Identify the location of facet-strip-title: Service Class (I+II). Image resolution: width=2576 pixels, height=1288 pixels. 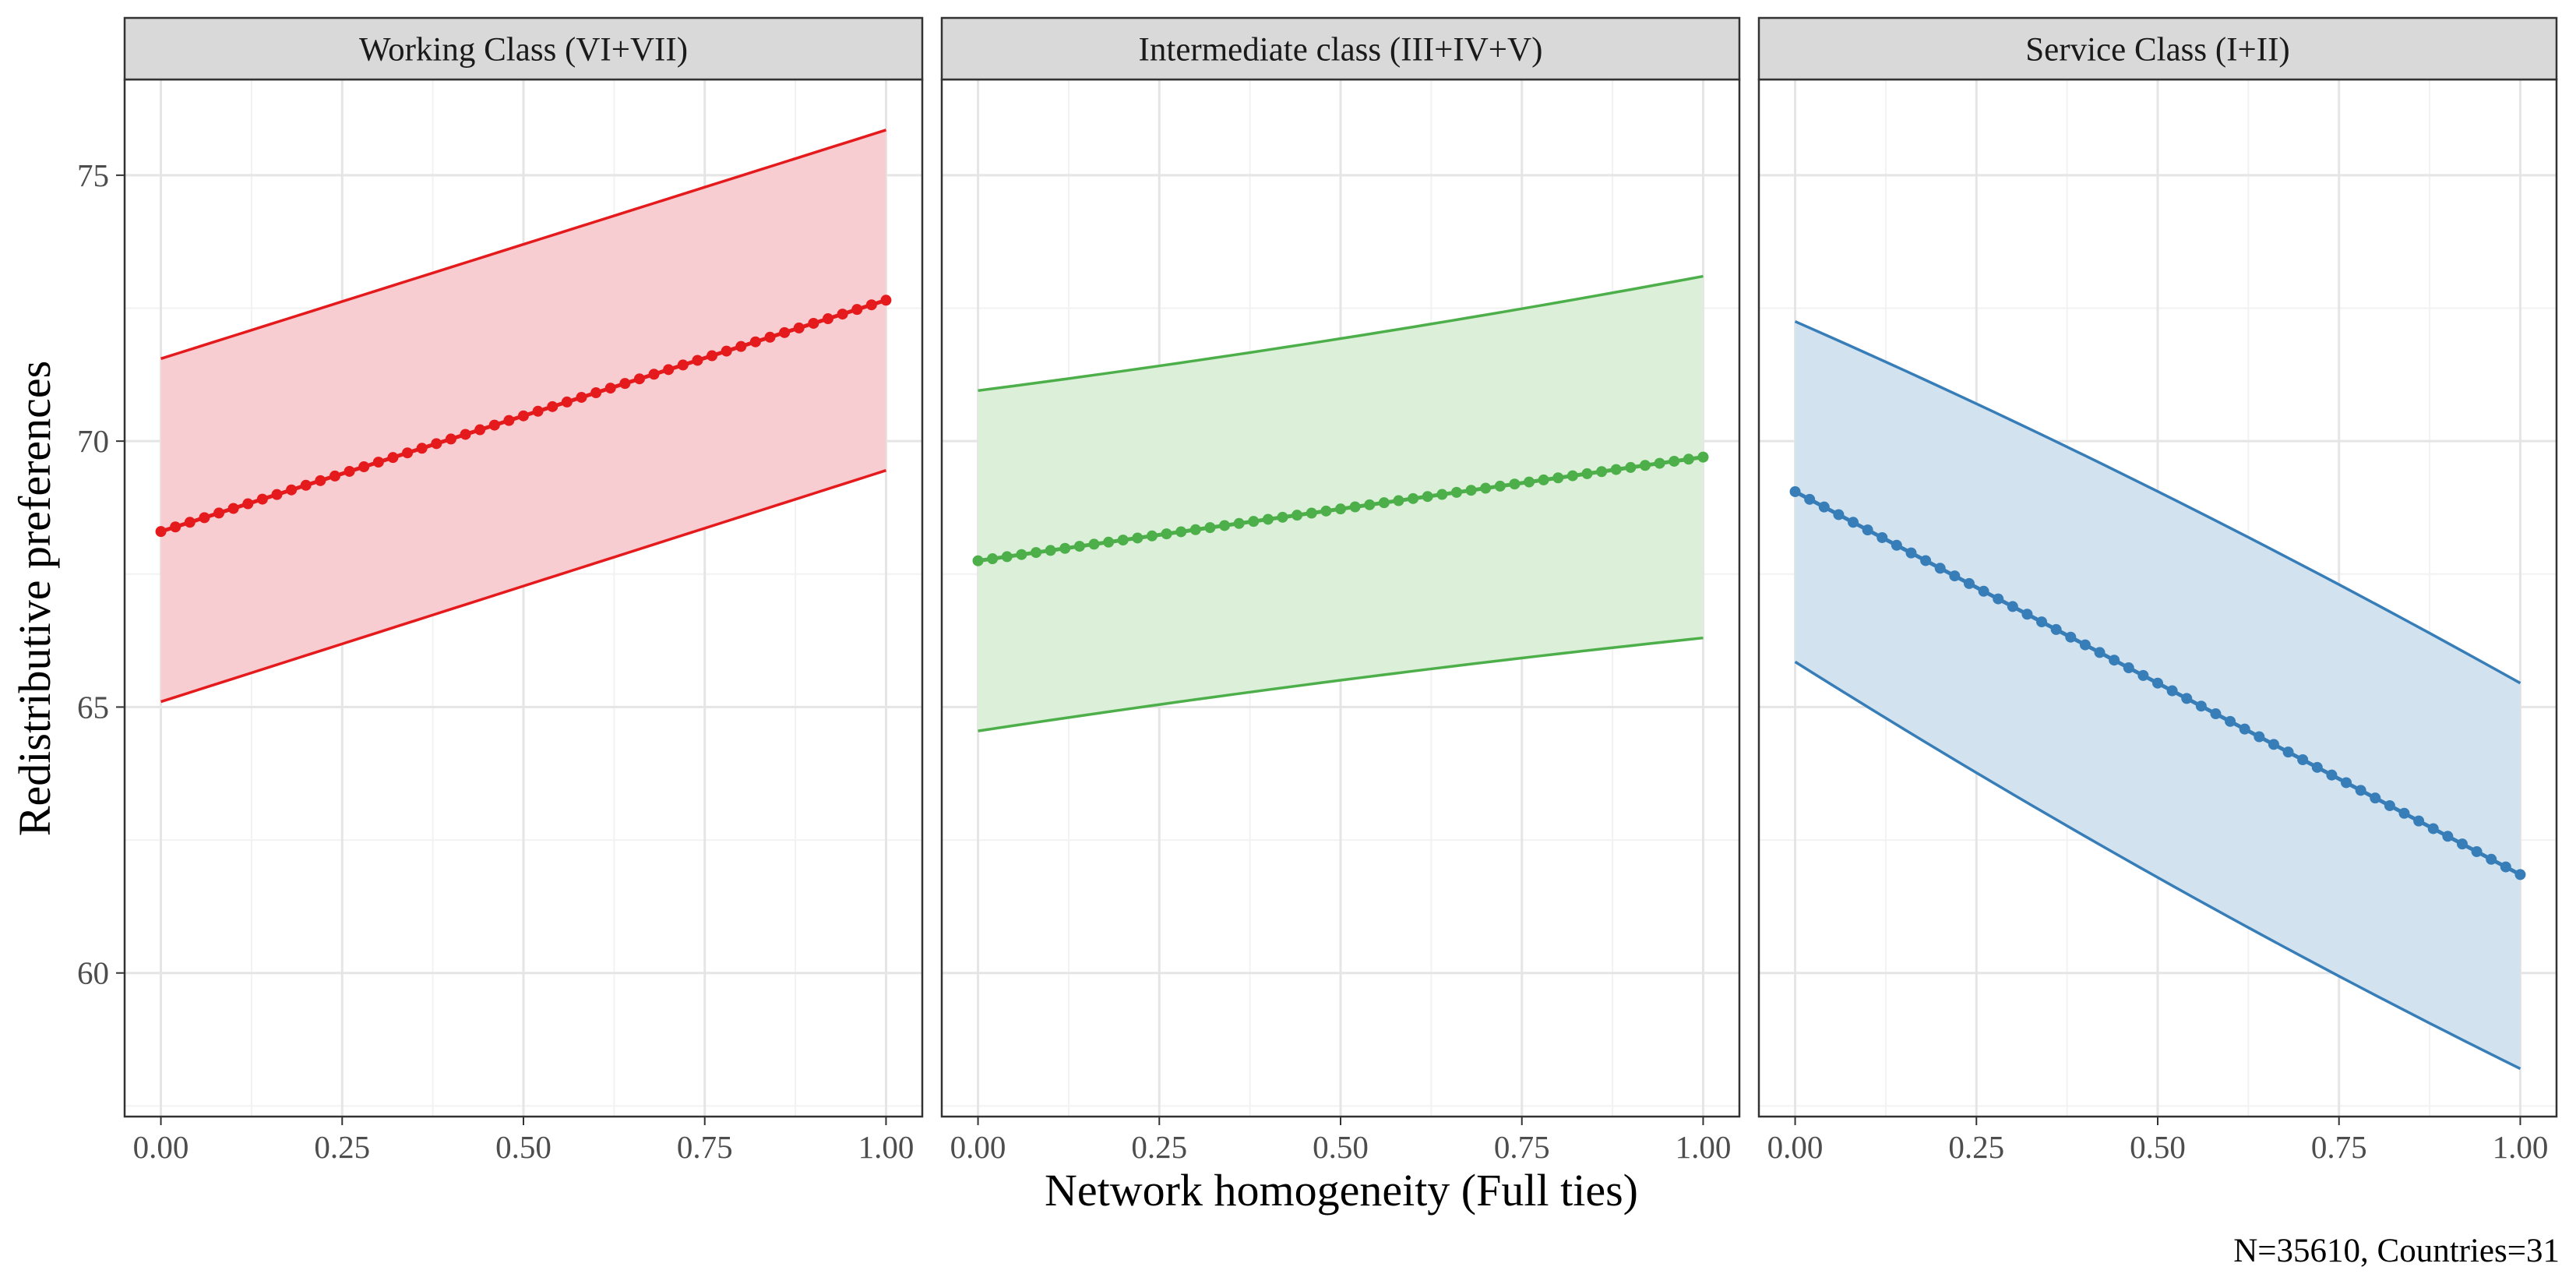
(2157, 50).